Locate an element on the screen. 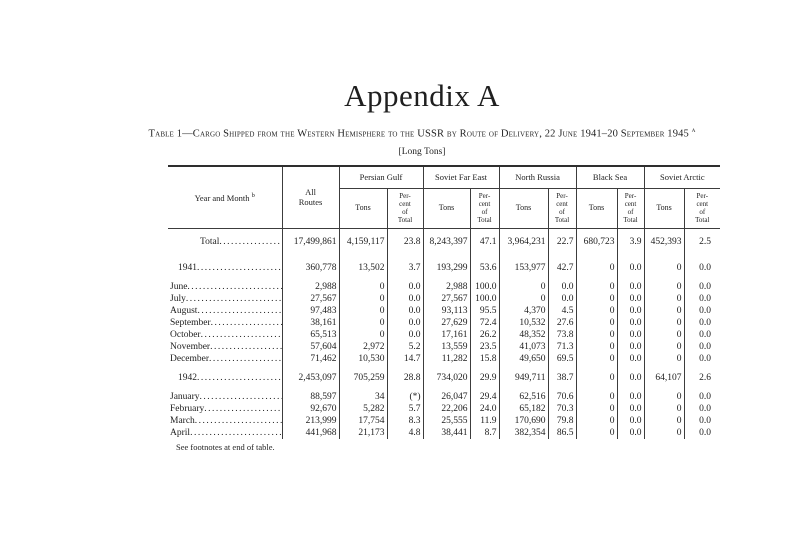  row-label-cell: February is located at coordinates (225, 409).